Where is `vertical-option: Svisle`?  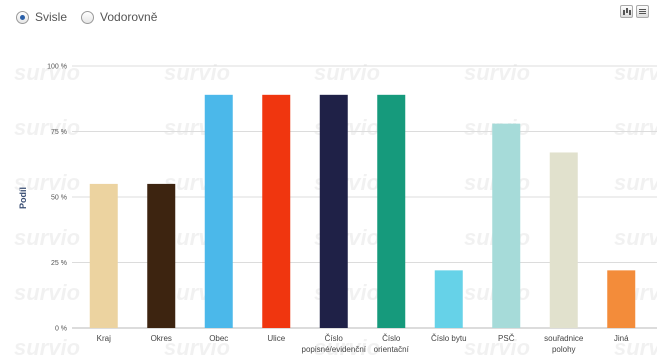 vertical-option: Svisle is located at coordinates (41, 17).